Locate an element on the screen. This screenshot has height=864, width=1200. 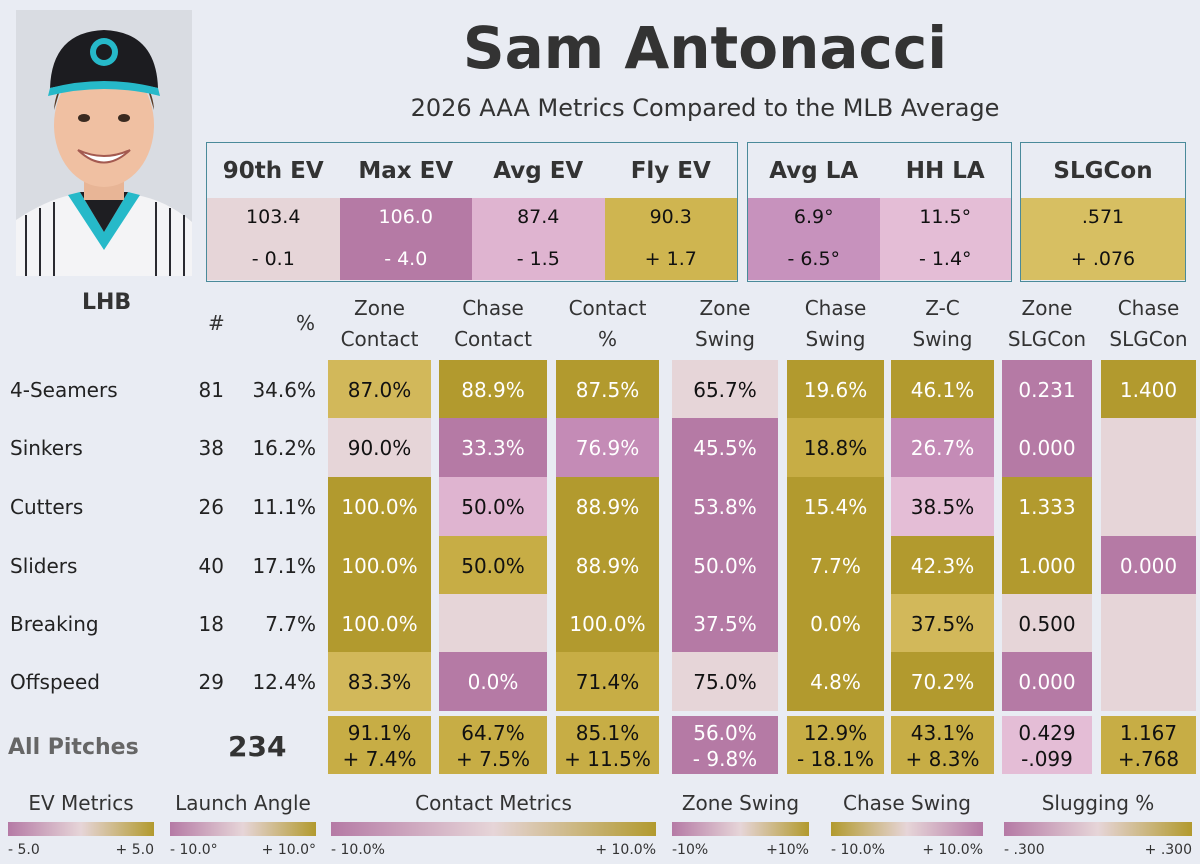
table-cell: 15.4% is located at coordinates (835, 506).